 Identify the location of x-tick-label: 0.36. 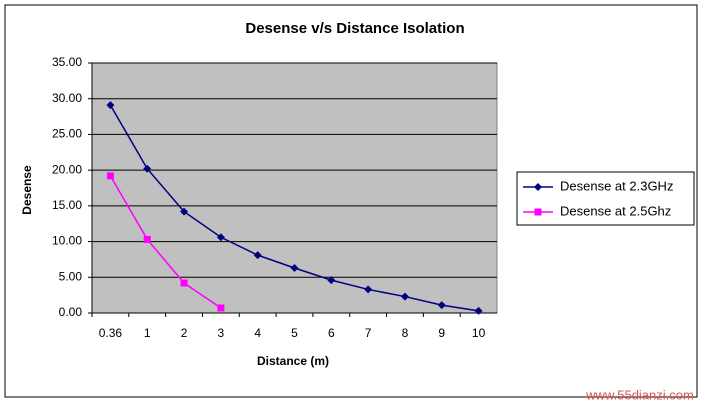
(111, 333).